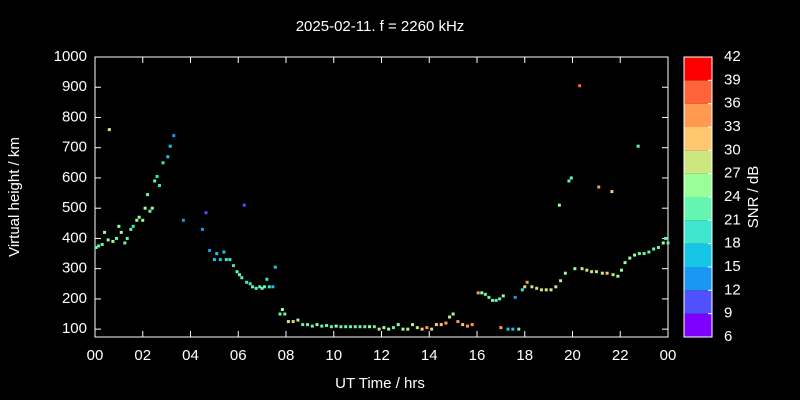 The height and width of the screenshot is (400, 800). I want to click on colorbar-tick-label: 21, so click(732, 219).